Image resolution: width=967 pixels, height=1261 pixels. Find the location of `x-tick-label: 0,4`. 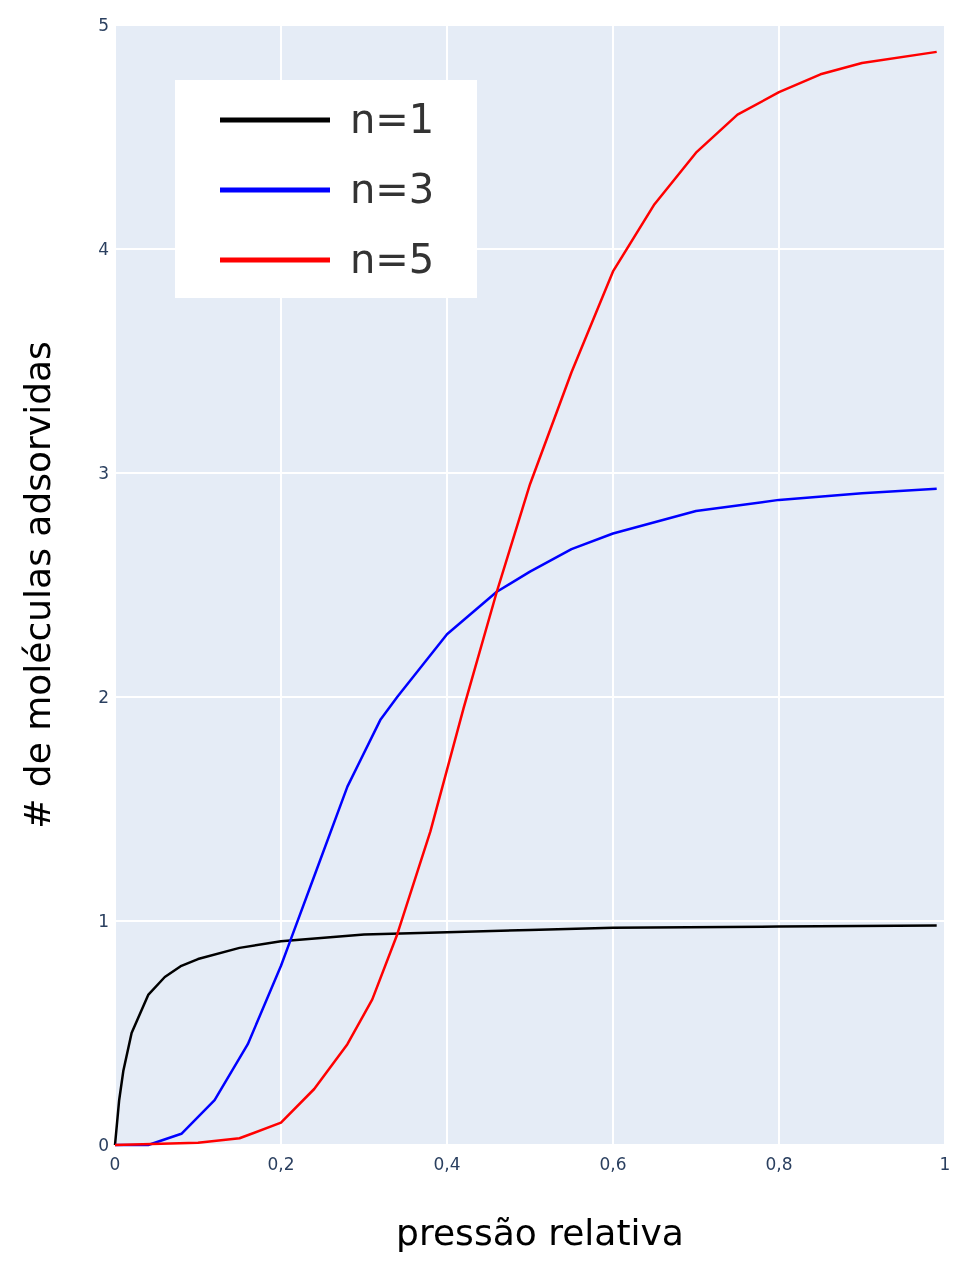

x-tick-label: 0,4 is located at coordinates (447, 1164).